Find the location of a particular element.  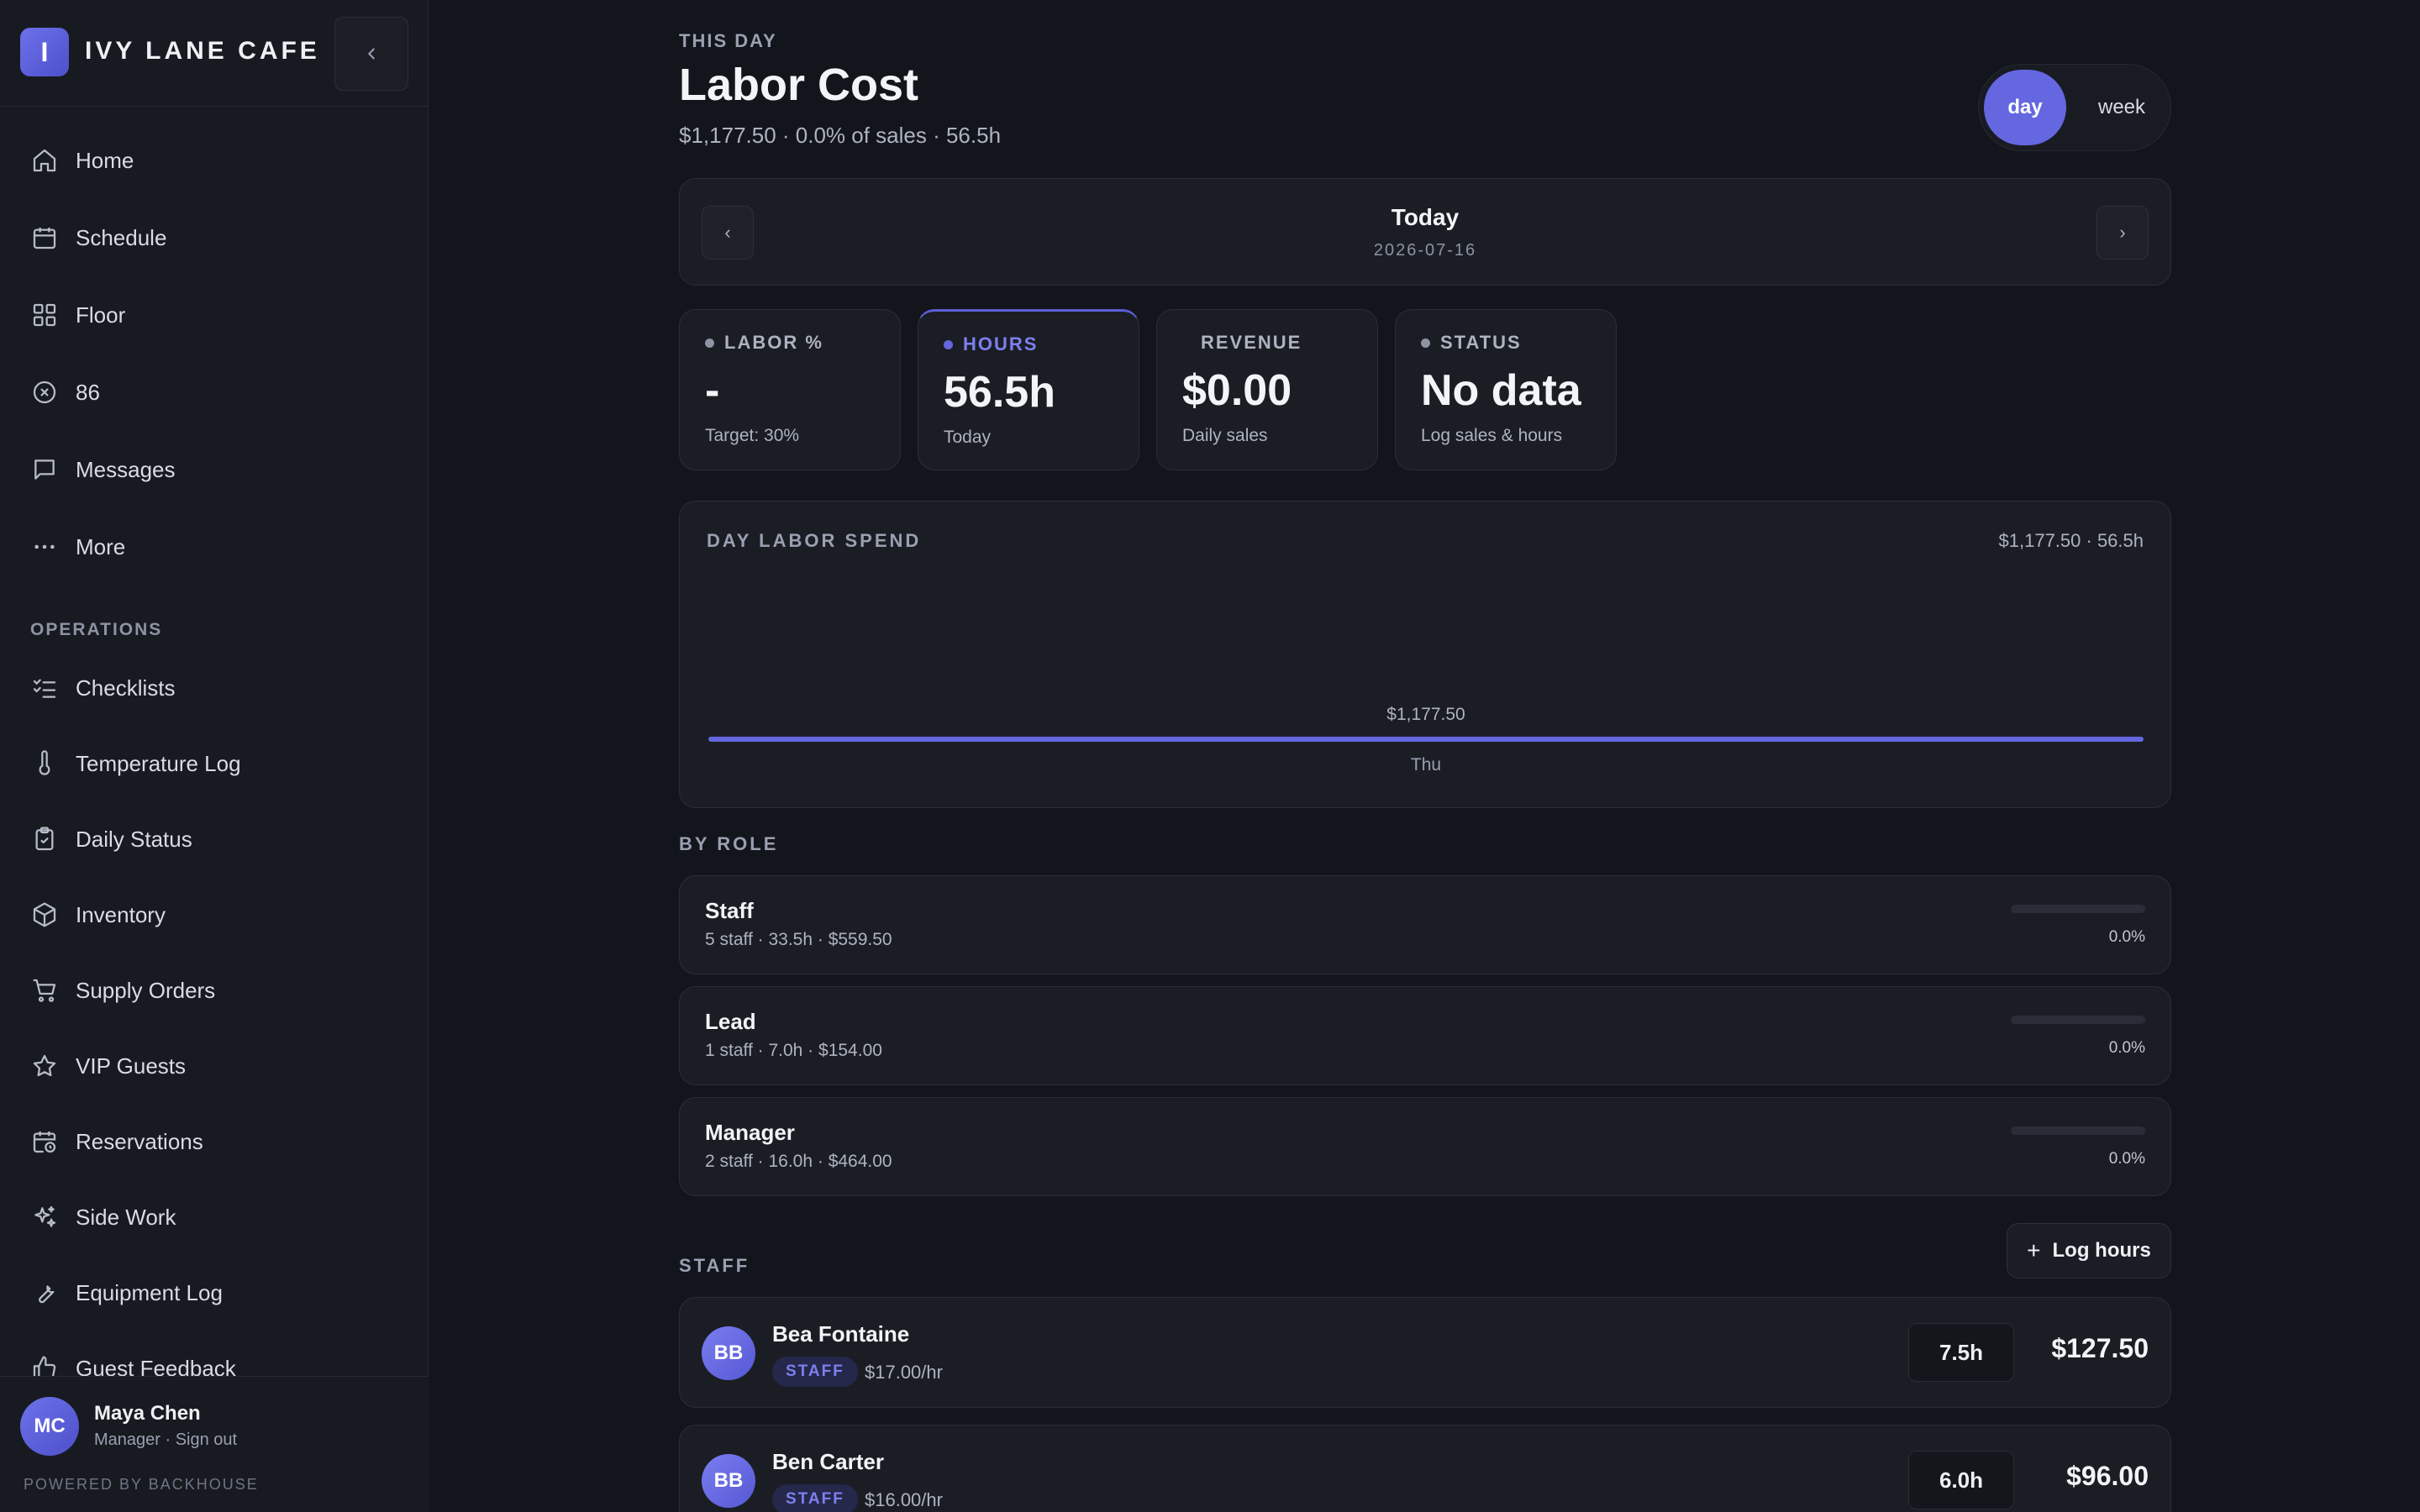

sidebar-item-label: More is located at coordinates (101, 546).